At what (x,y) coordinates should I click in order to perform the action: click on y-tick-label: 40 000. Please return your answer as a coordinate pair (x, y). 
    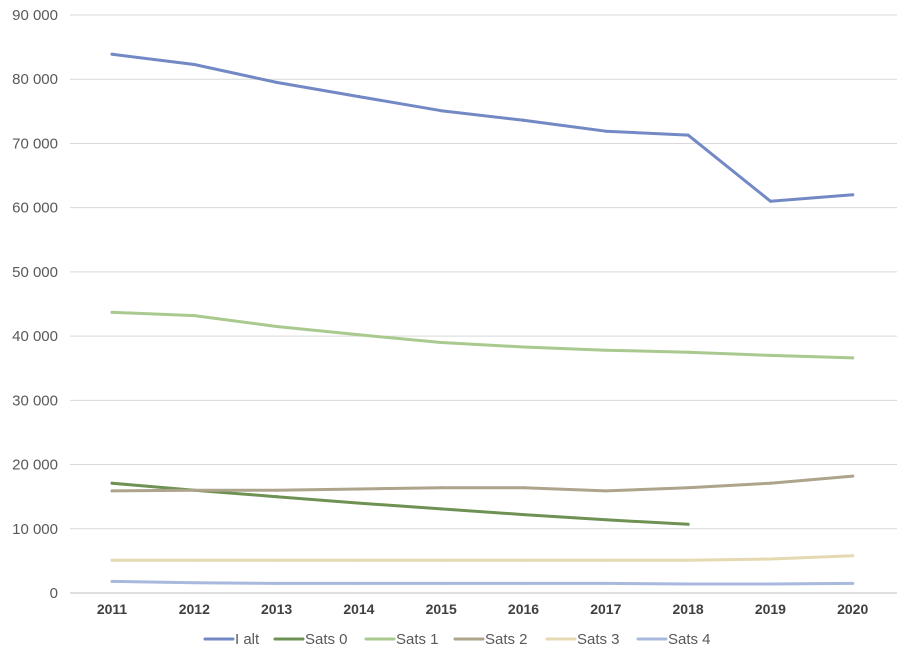
    Looking at the image, I should click on (35, 336).